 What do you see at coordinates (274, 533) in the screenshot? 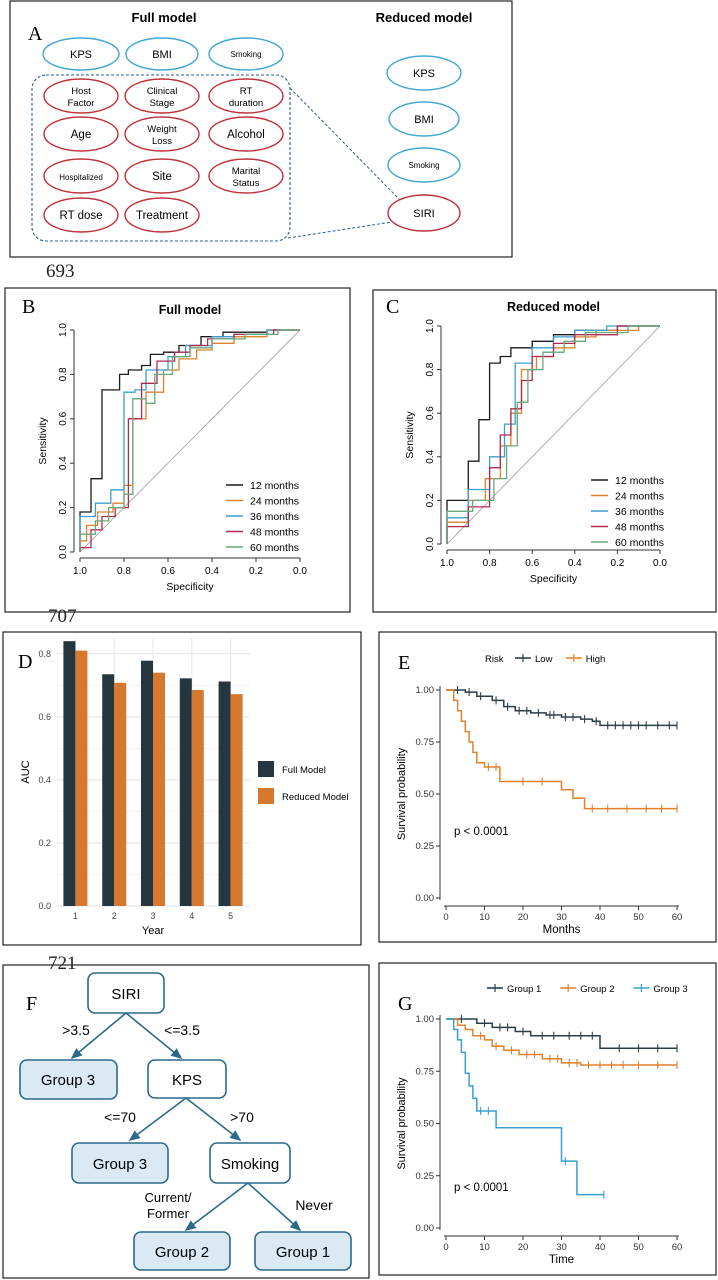
I see `legend-label: 48 months` at bounding box center [274, 533].